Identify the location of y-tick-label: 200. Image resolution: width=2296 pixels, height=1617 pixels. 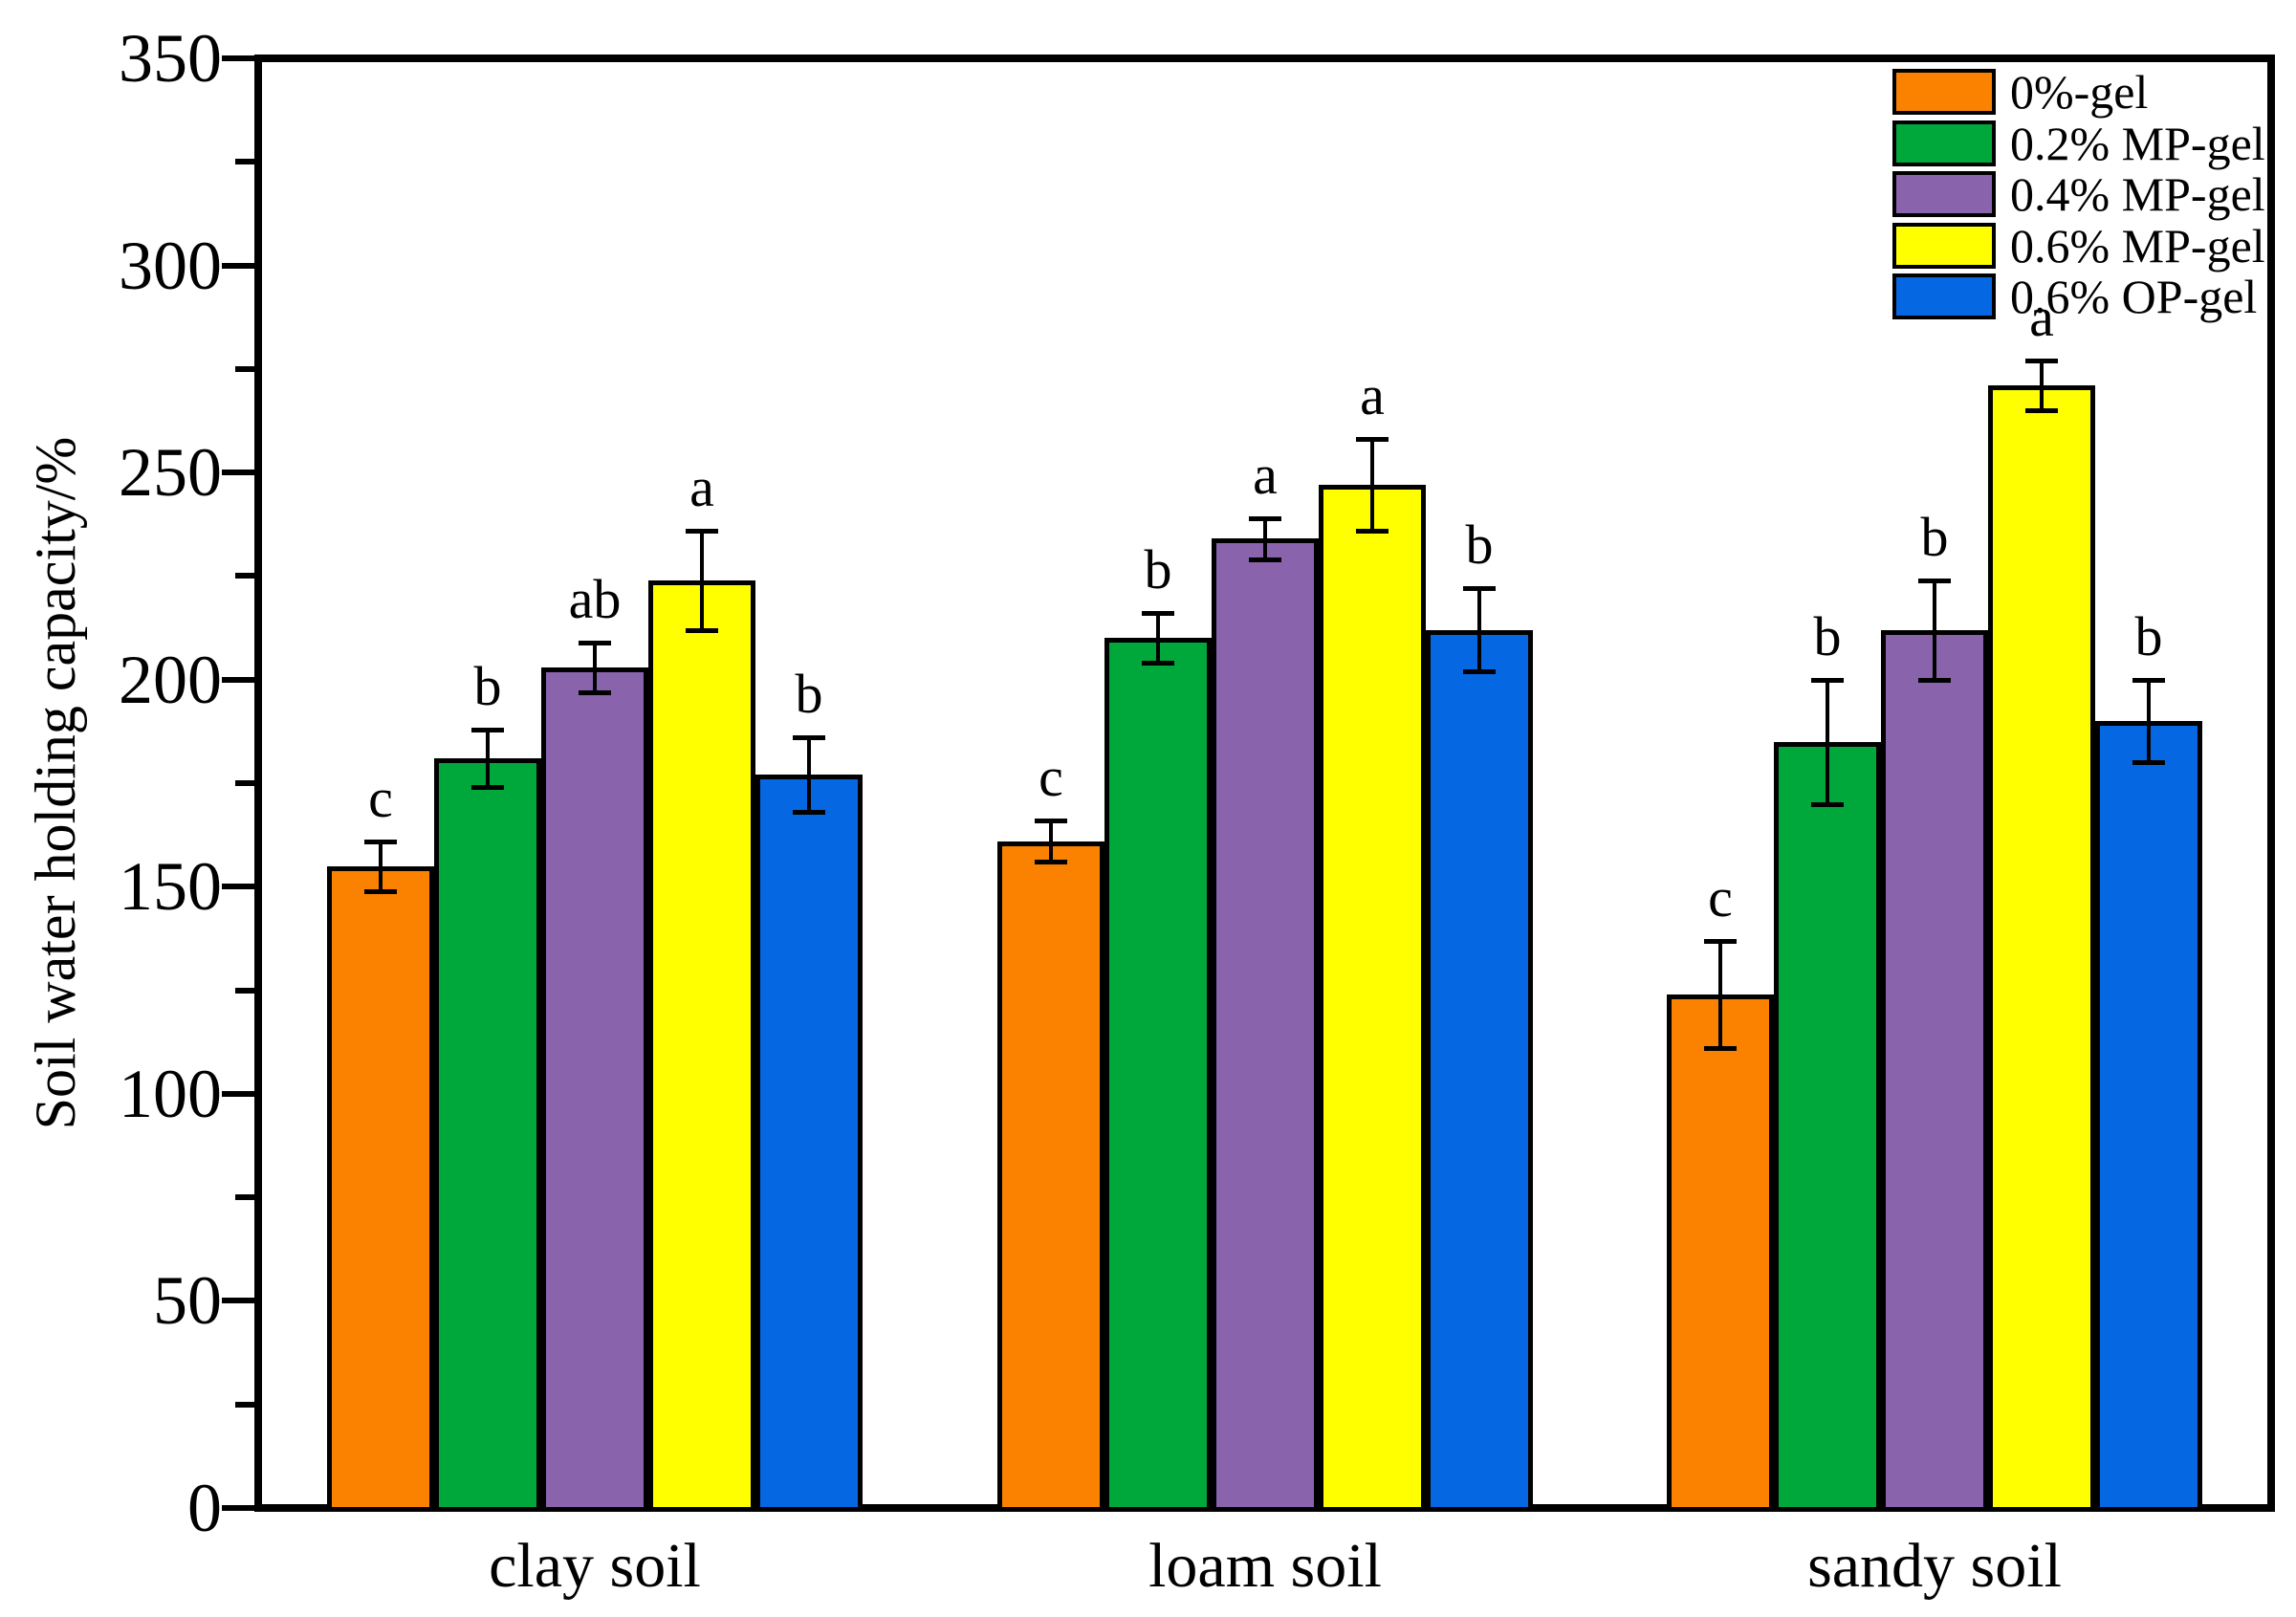
(170, 679).